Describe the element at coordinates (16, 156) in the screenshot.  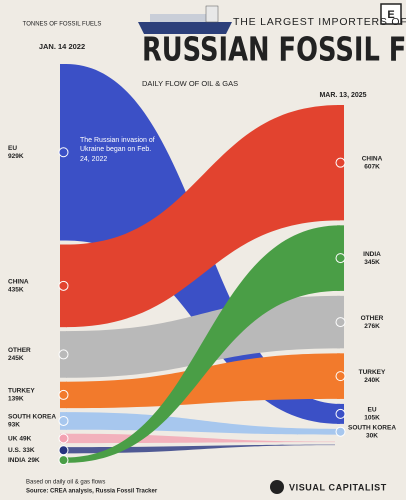
I see `value-label: 929K` at that location.